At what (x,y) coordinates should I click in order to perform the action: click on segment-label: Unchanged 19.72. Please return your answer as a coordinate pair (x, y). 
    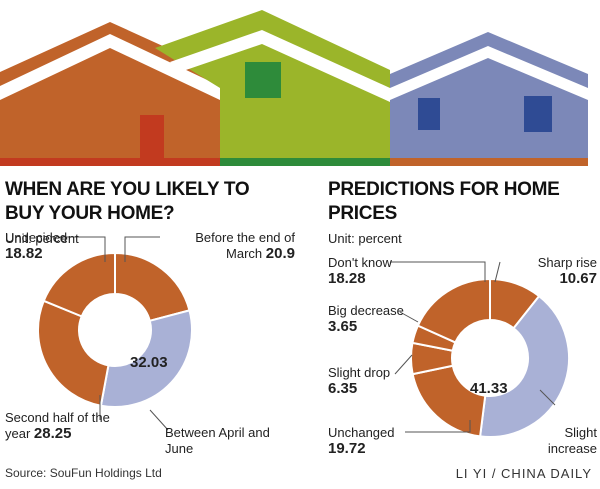
    Looking at the image, I should click on (373, 441).